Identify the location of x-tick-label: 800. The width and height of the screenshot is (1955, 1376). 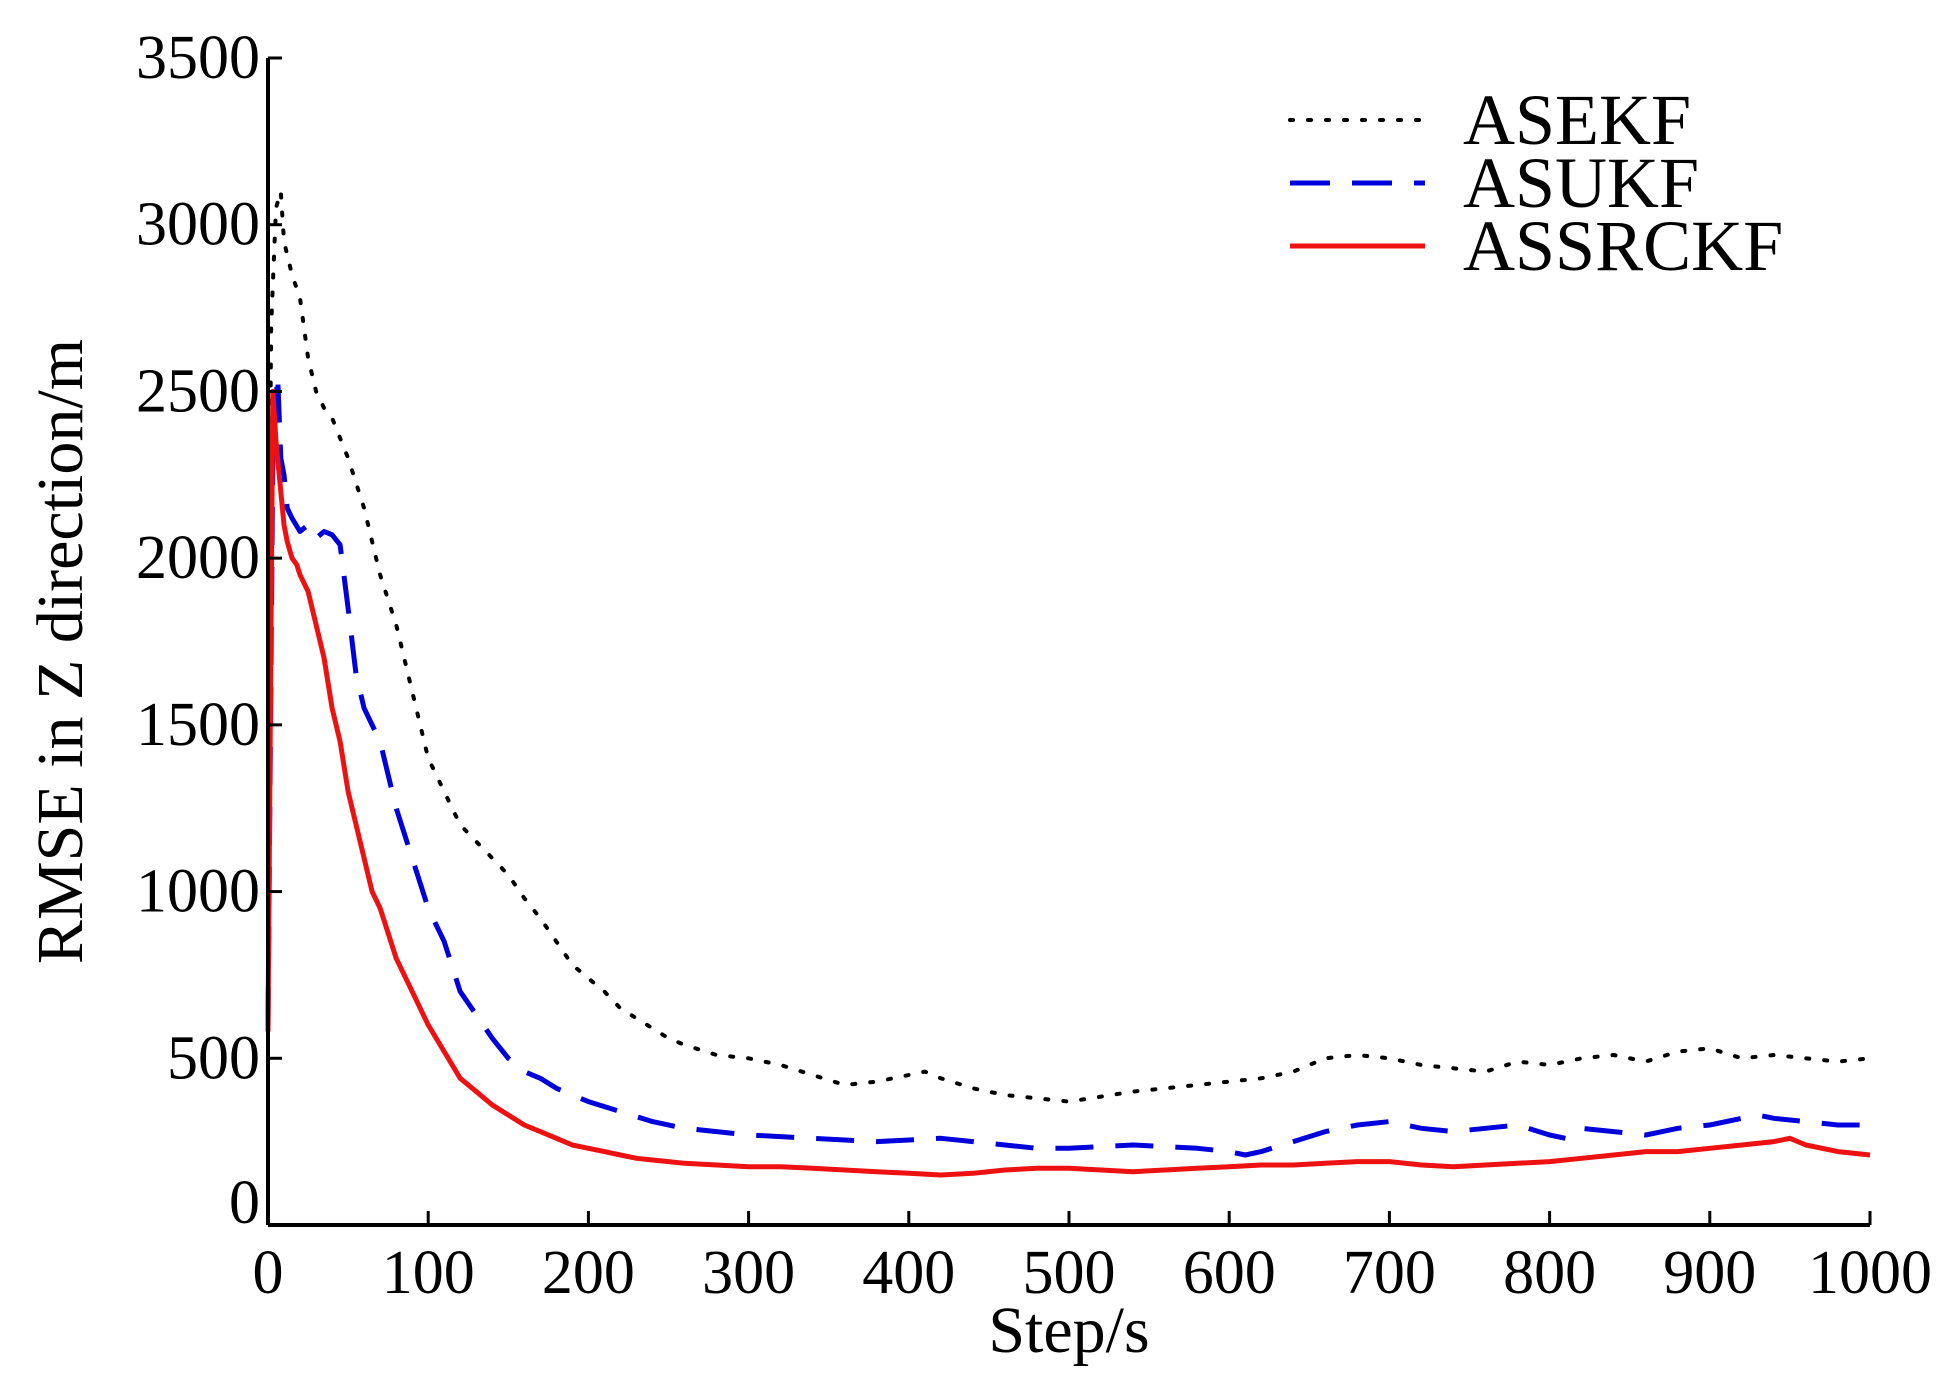
(1549, 1273).